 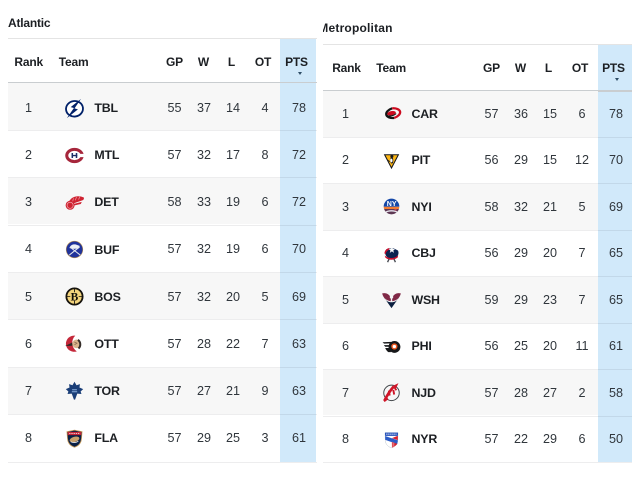 What do you see at coordinates (75, 298) in the screenshot?
I see `svg-text: B` at bounding box center [75, 298].